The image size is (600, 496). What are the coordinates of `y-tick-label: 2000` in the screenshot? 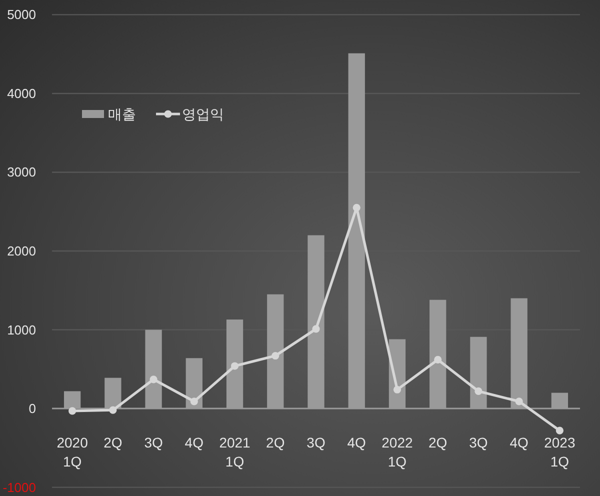 It's located at (21, 251).